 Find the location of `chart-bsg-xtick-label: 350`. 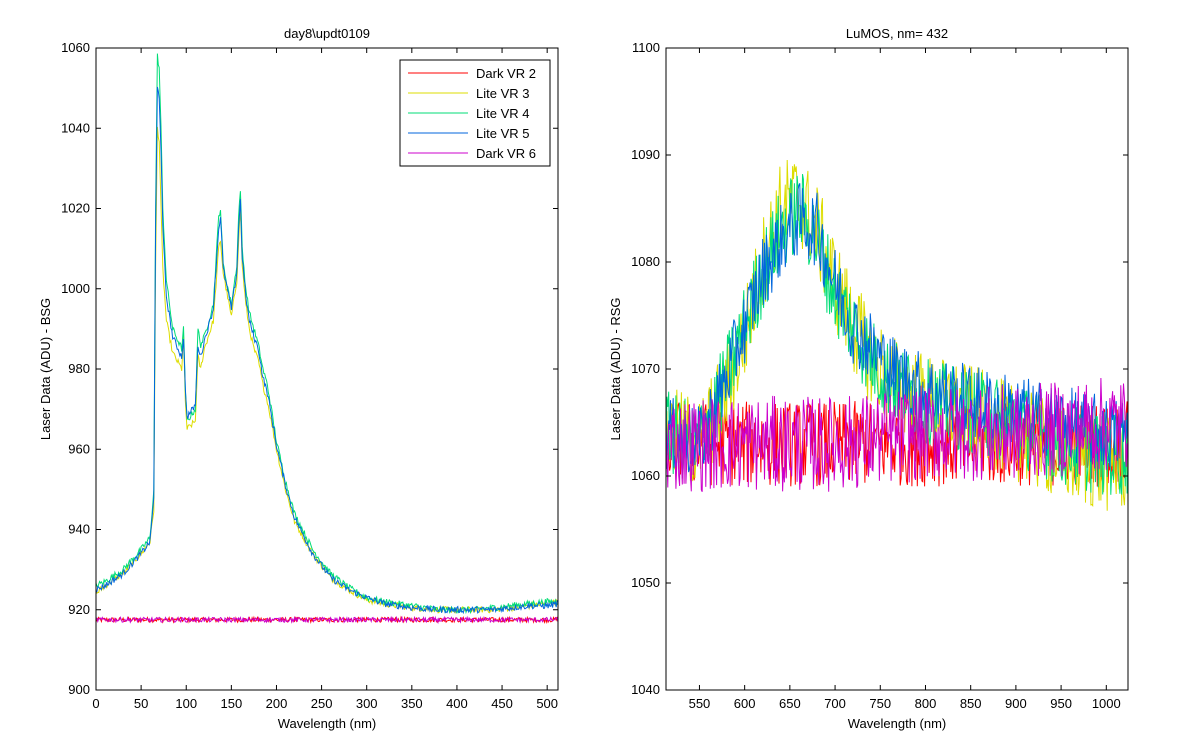

chart-bsg-xtick-label: 350 is located at coordinates (412, 703).